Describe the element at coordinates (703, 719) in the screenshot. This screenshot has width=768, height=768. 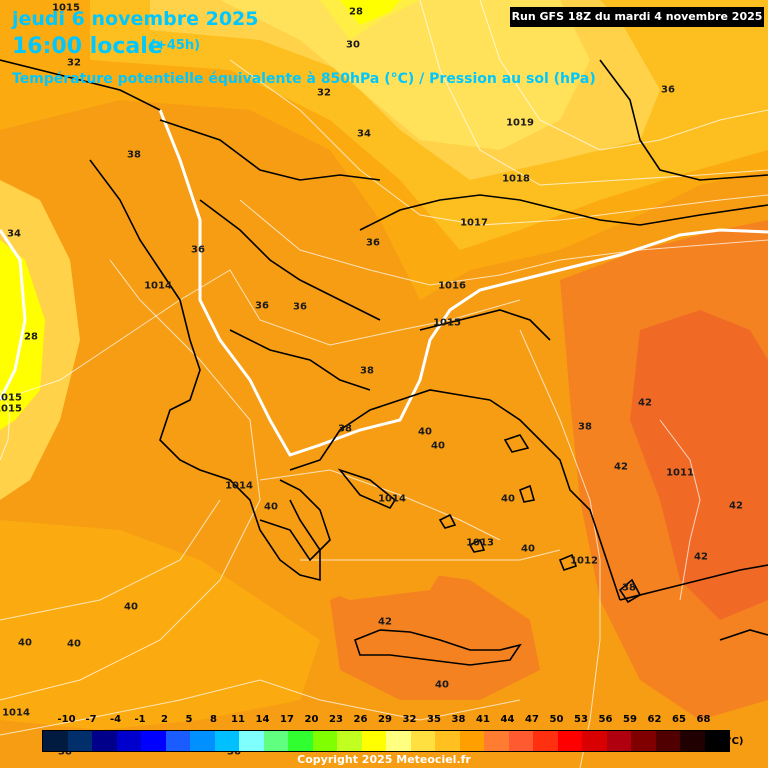
I see `scale-tick-label: 68` at that location.